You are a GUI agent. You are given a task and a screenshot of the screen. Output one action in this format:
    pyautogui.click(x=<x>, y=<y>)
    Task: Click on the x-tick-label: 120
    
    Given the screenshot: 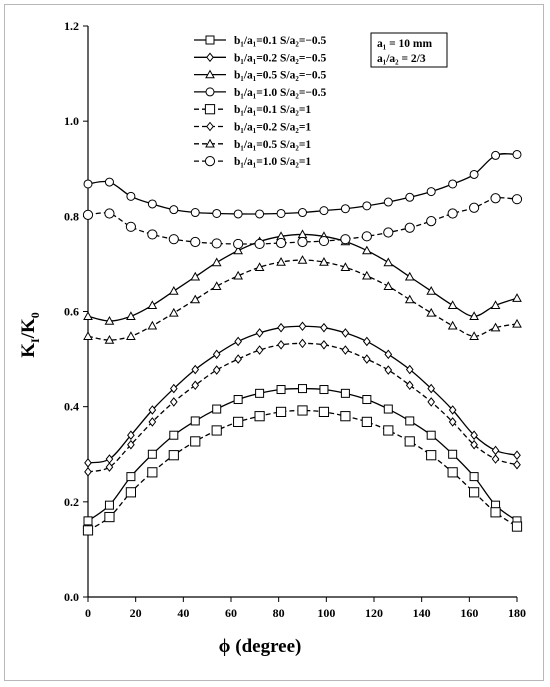 What is the action you would take?
    pyautogui.click(x=374, y=613)
    